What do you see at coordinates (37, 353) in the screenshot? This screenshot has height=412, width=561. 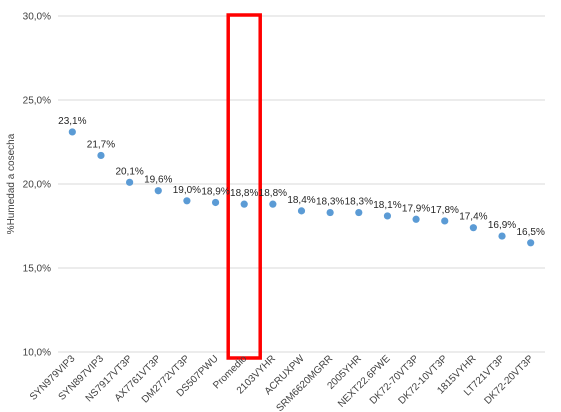 I see `y-tick-label: 10,0%` at bounding box center [37, 353].